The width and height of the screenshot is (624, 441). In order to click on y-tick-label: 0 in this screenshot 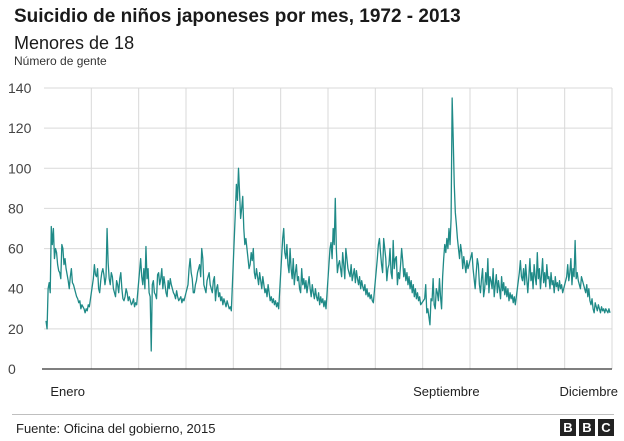, I will do `click(12, 369)`.